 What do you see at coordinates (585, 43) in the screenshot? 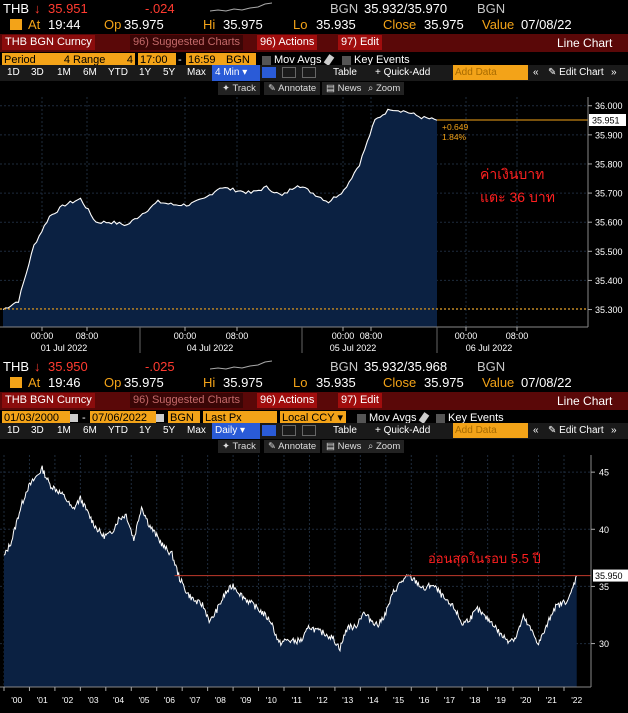
I see `chart-type-label: Line Chart` at bounding box center [585, 43].